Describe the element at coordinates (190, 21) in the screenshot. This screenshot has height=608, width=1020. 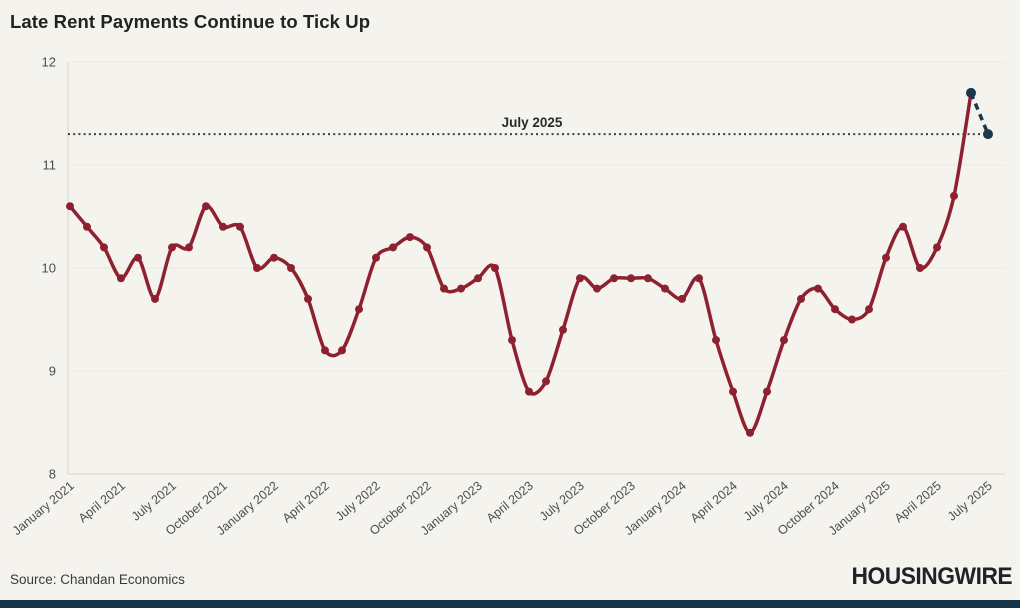
I see `chart-title: Late Rent Payments Continue to Tick Up` at that location.